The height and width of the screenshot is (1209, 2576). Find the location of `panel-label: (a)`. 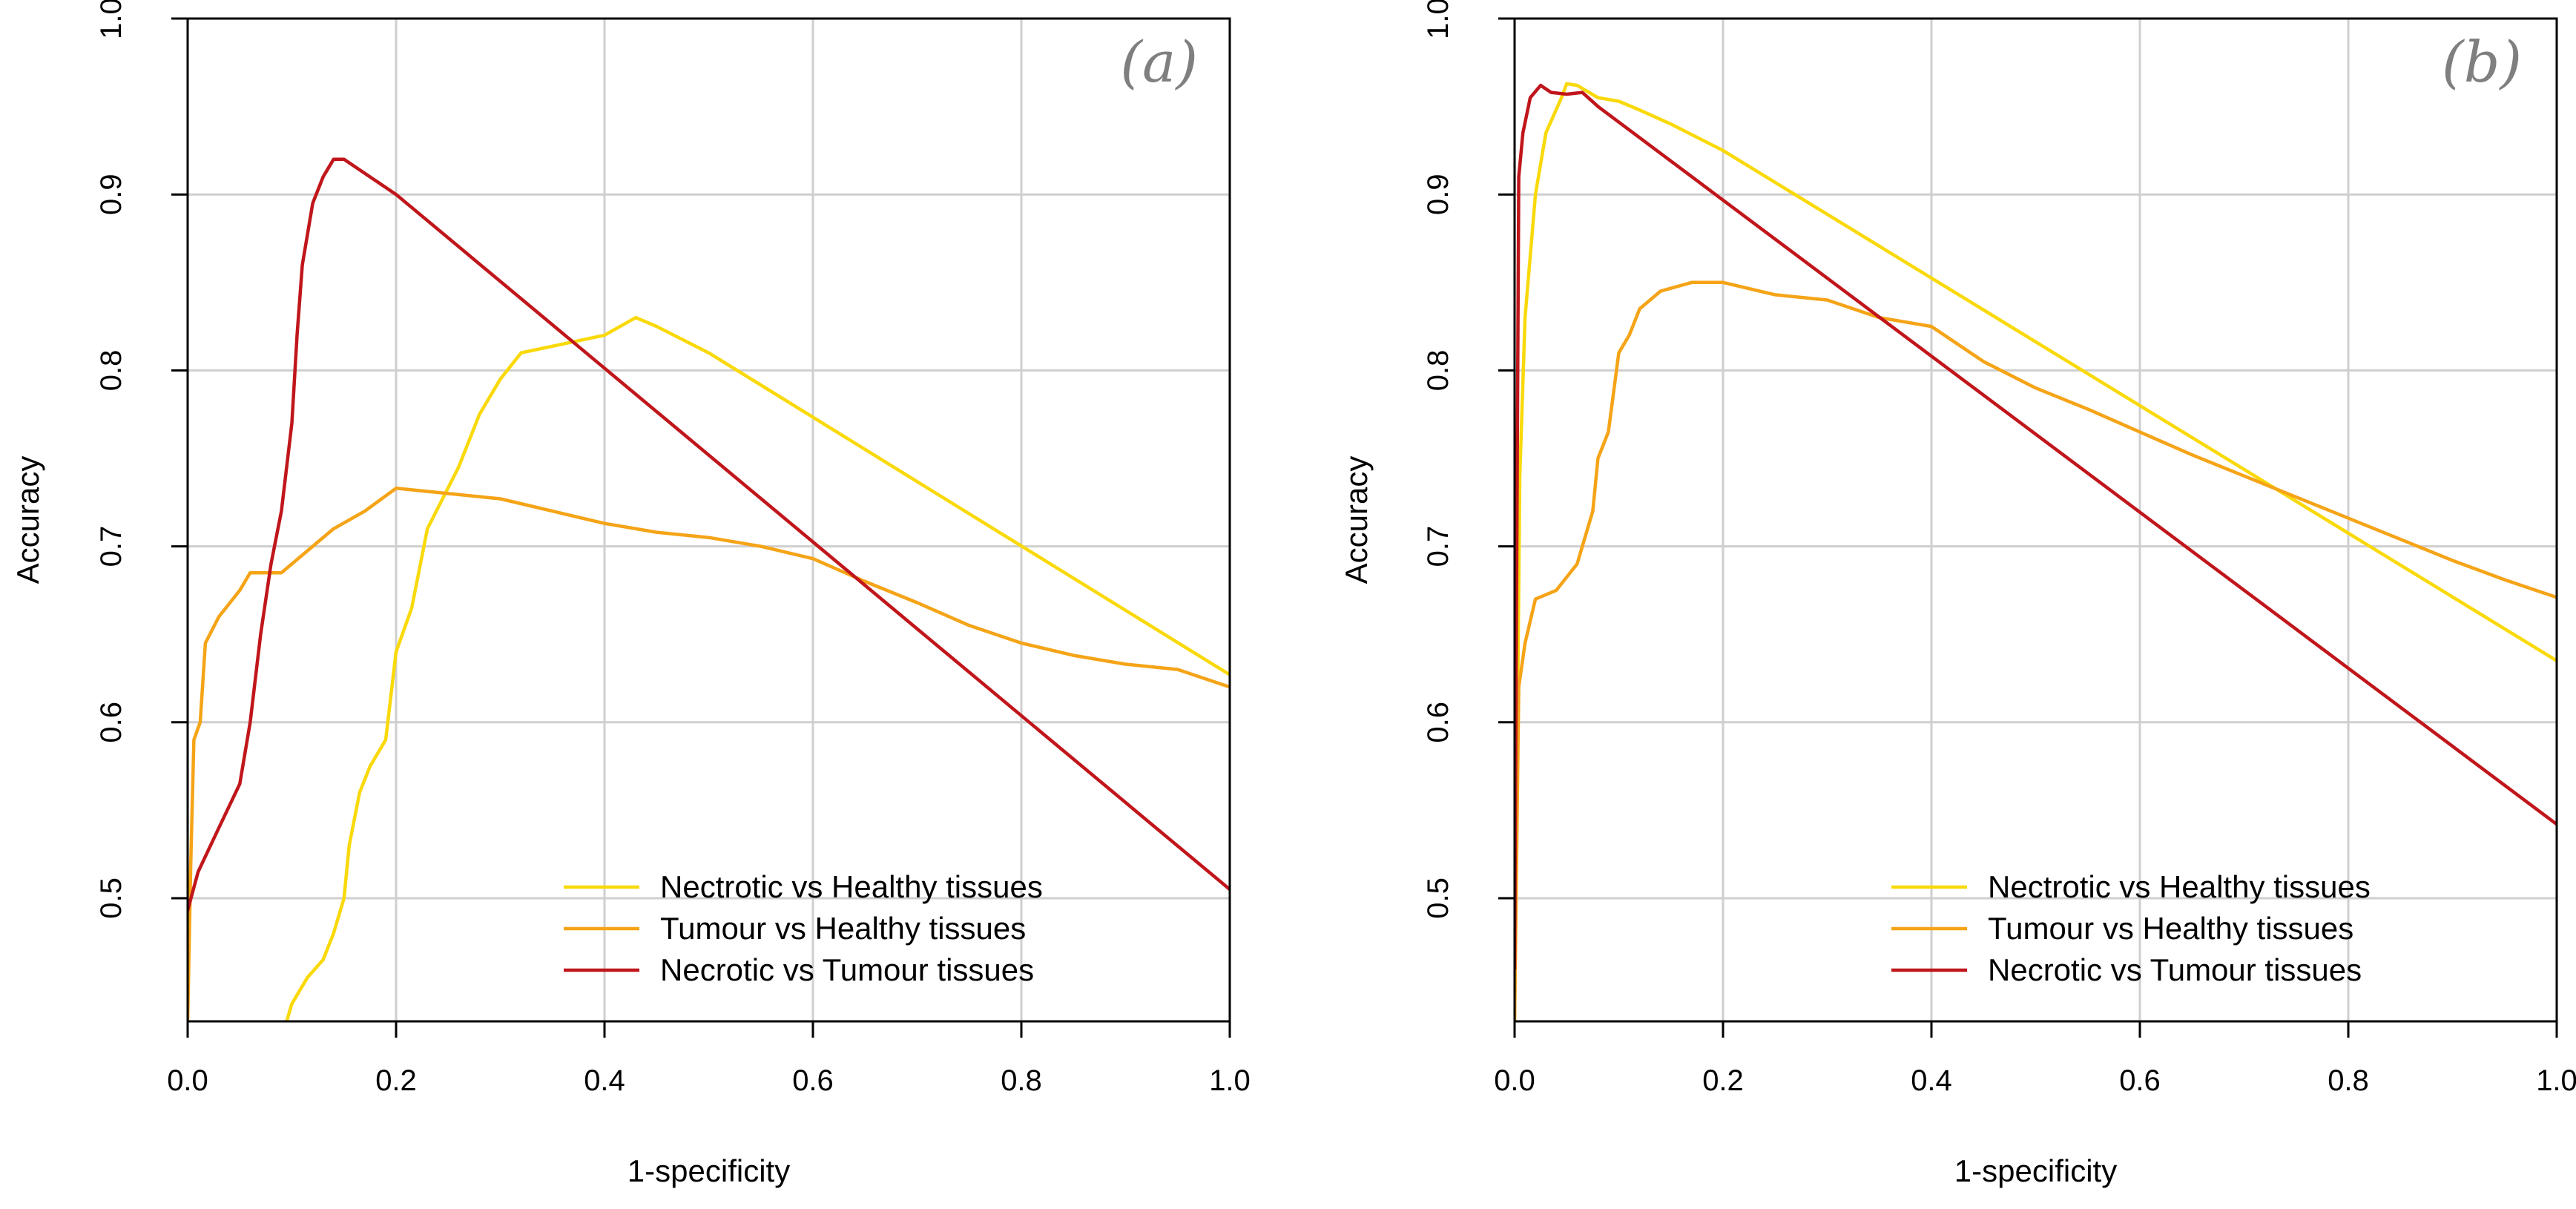

panel-label: (a) is located at coordinates (1159, 62).